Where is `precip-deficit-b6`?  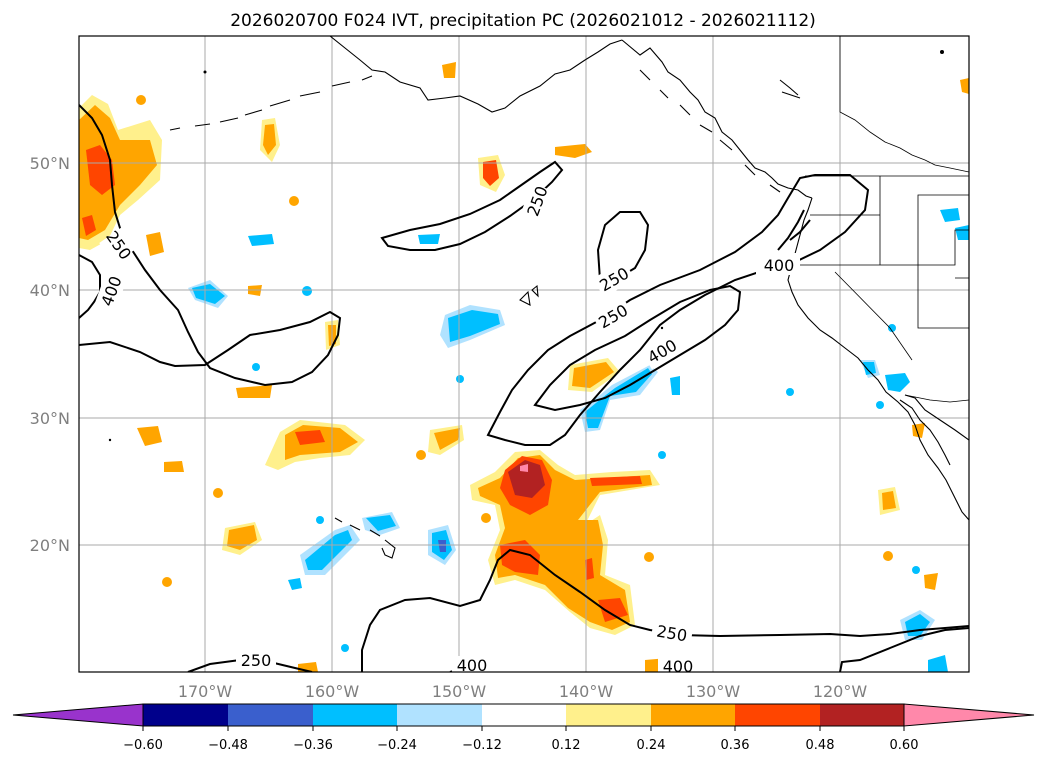 precip-deficit-b6 is located at coordinates (675, 385).